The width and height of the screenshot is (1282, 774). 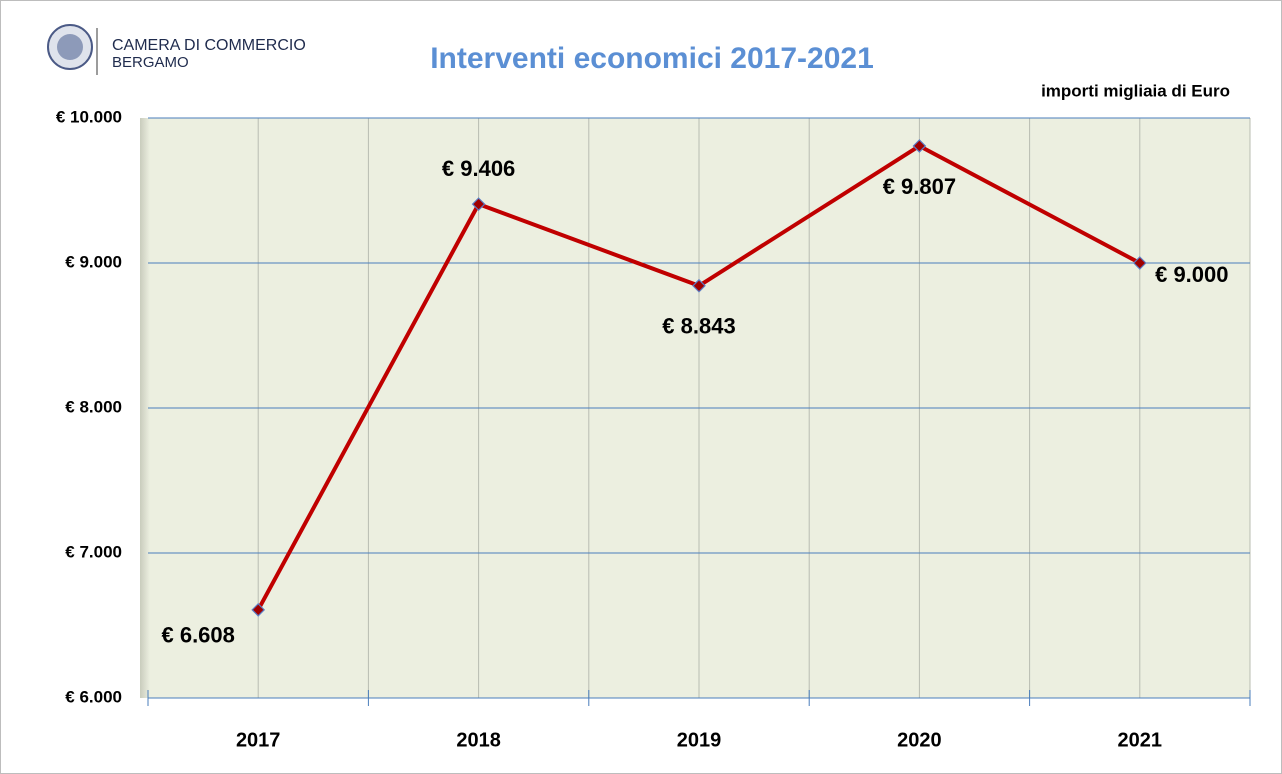 What do you see at coordinates (150, 62) in the screenshot?
I see `org-city: BERGAMO` at bounding box center [150, 62].